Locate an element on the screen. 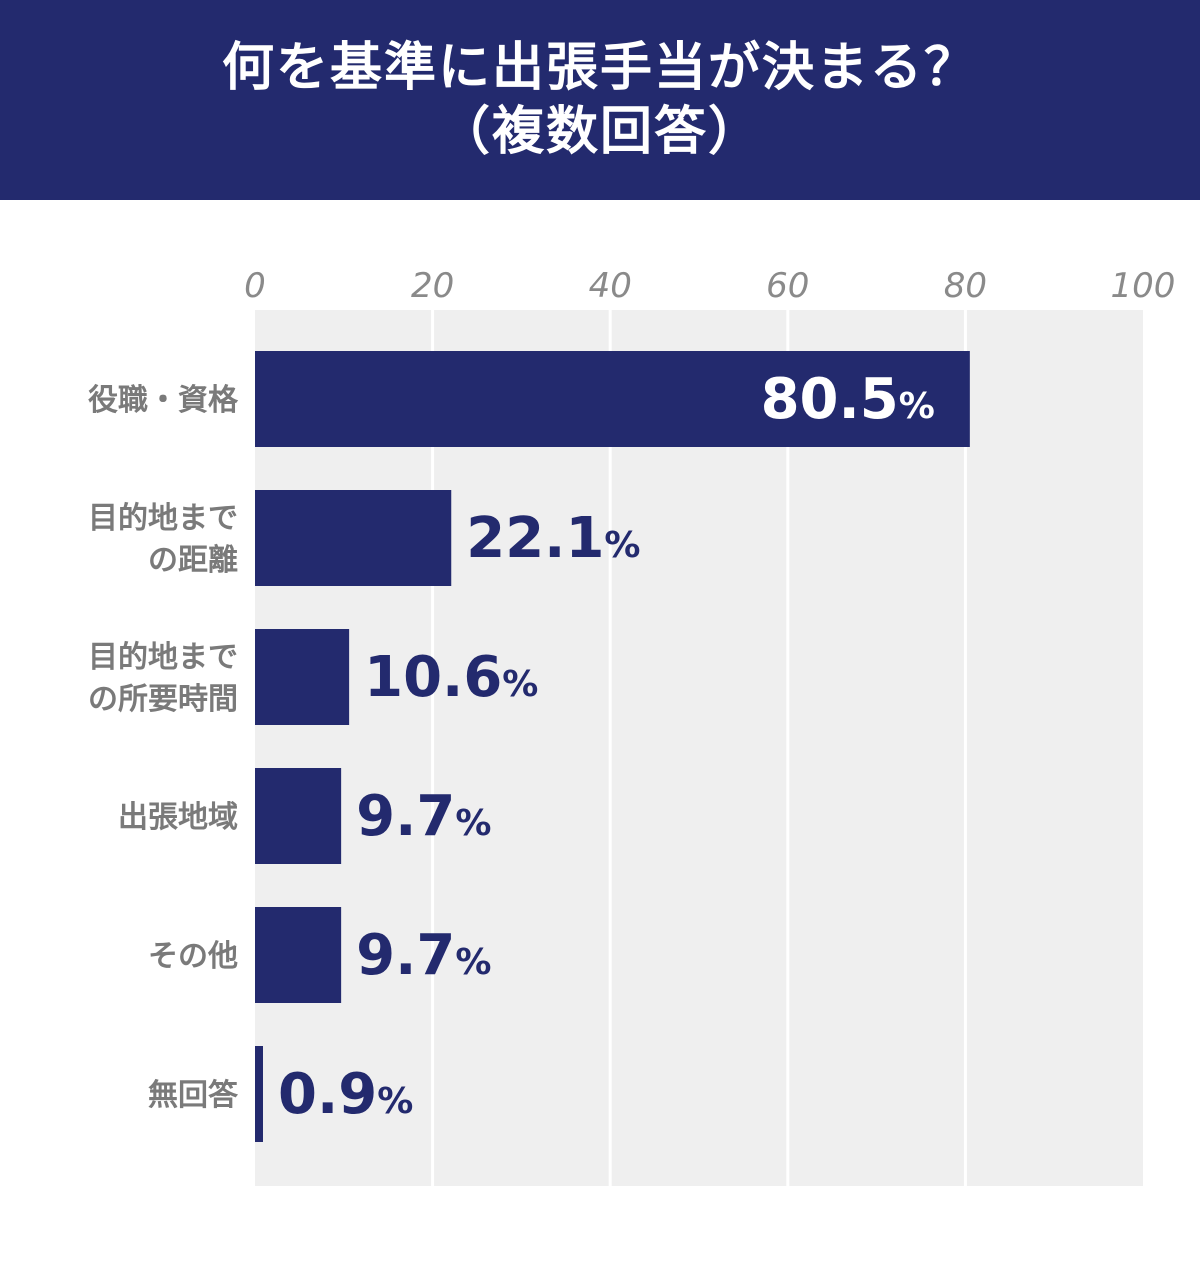 The height and width of the screenshot is (1269, 1200). category-label: 役職・資格 is located at coordinates (163, 400).